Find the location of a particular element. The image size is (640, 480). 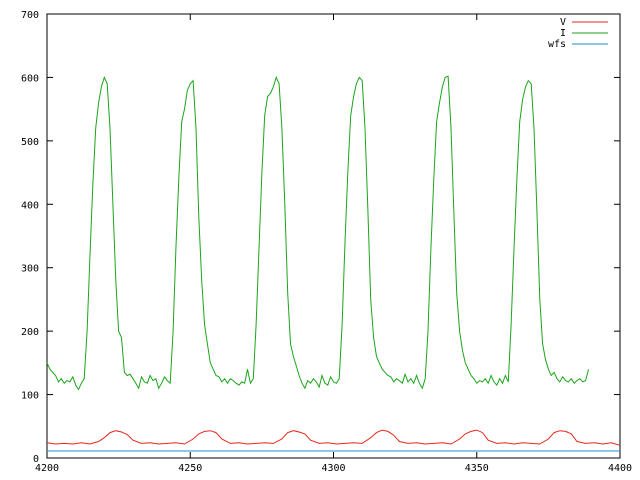

series-line-V is located at coordinates (333, 437).